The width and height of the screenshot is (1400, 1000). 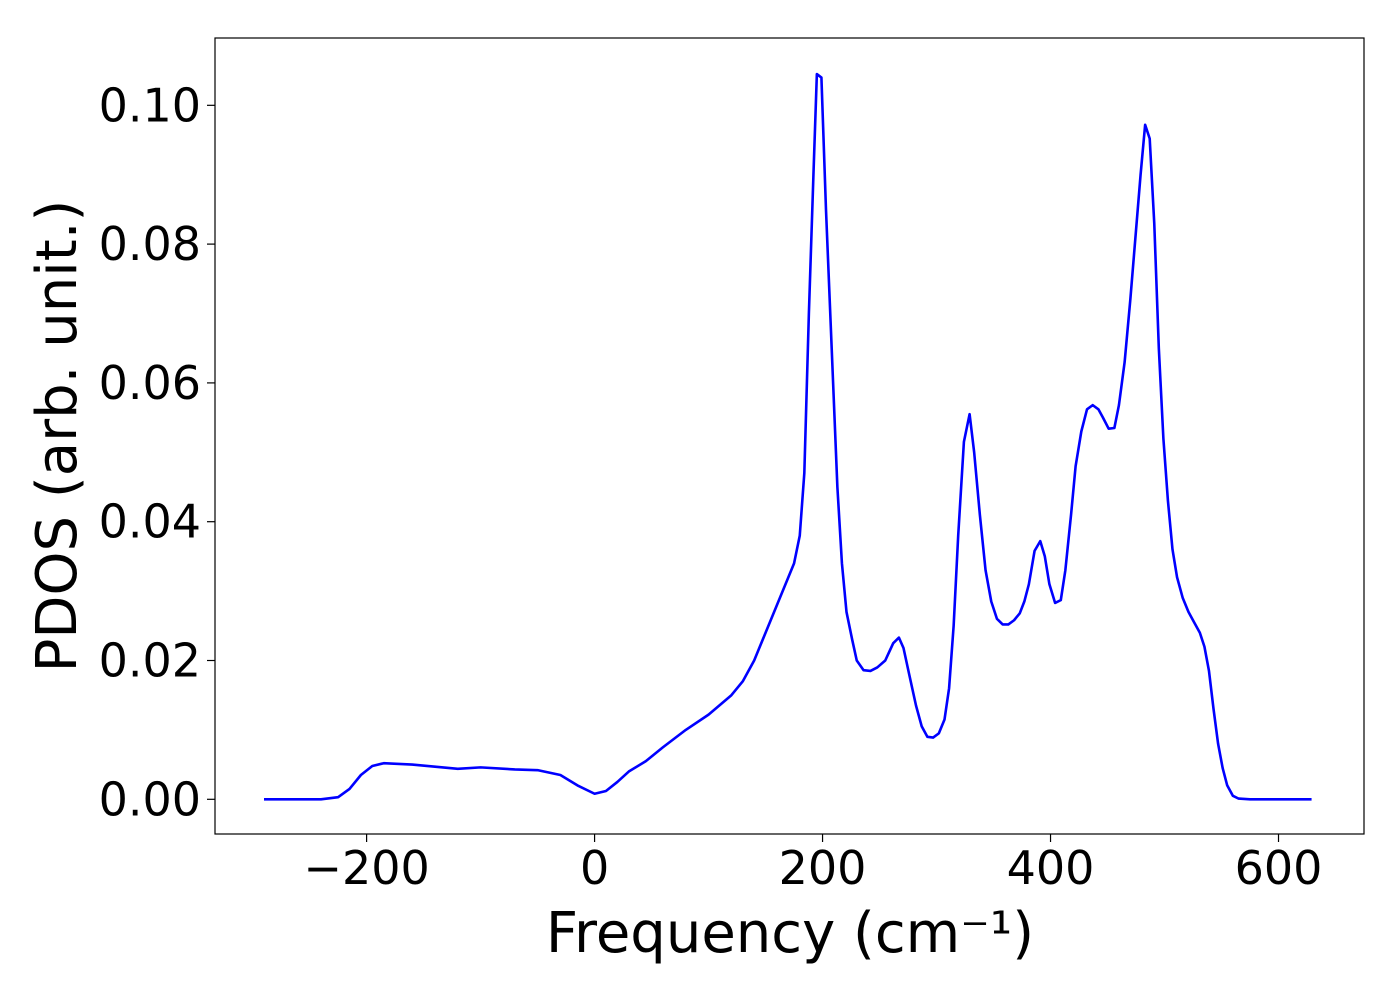 I want to click on x-tick-label: 200, so click(x=823, y=868).